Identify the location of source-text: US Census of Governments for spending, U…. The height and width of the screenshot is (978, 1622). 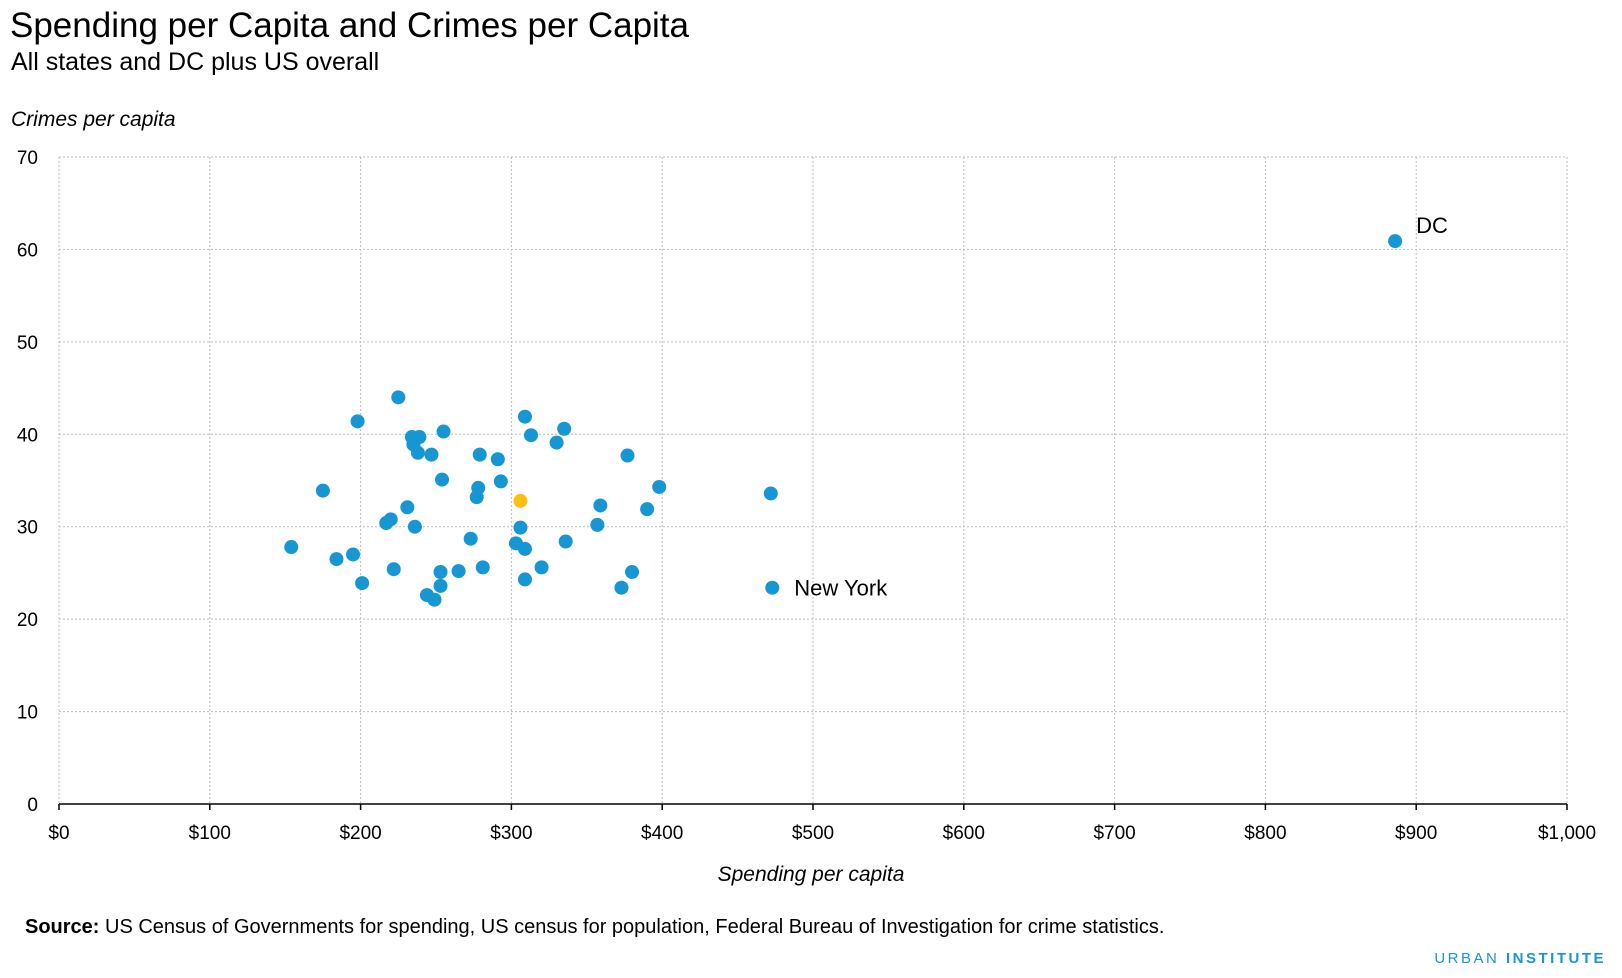
(632, 927).